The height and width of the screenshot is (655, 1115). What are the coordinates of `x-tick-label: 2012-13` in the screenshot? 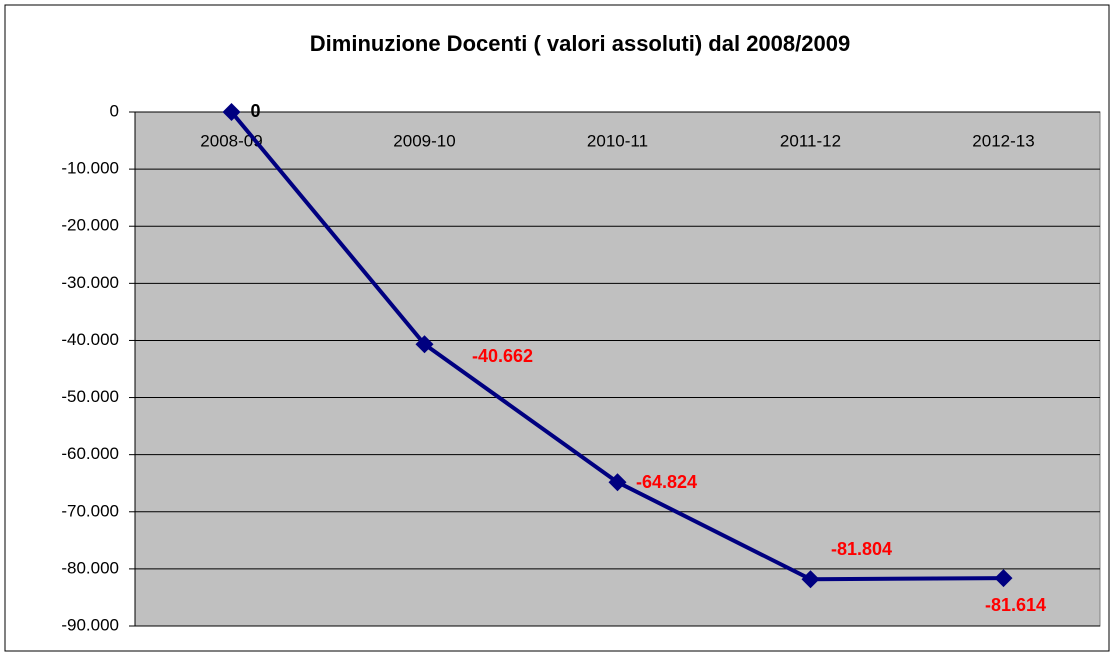 It's located at (1003, 140).